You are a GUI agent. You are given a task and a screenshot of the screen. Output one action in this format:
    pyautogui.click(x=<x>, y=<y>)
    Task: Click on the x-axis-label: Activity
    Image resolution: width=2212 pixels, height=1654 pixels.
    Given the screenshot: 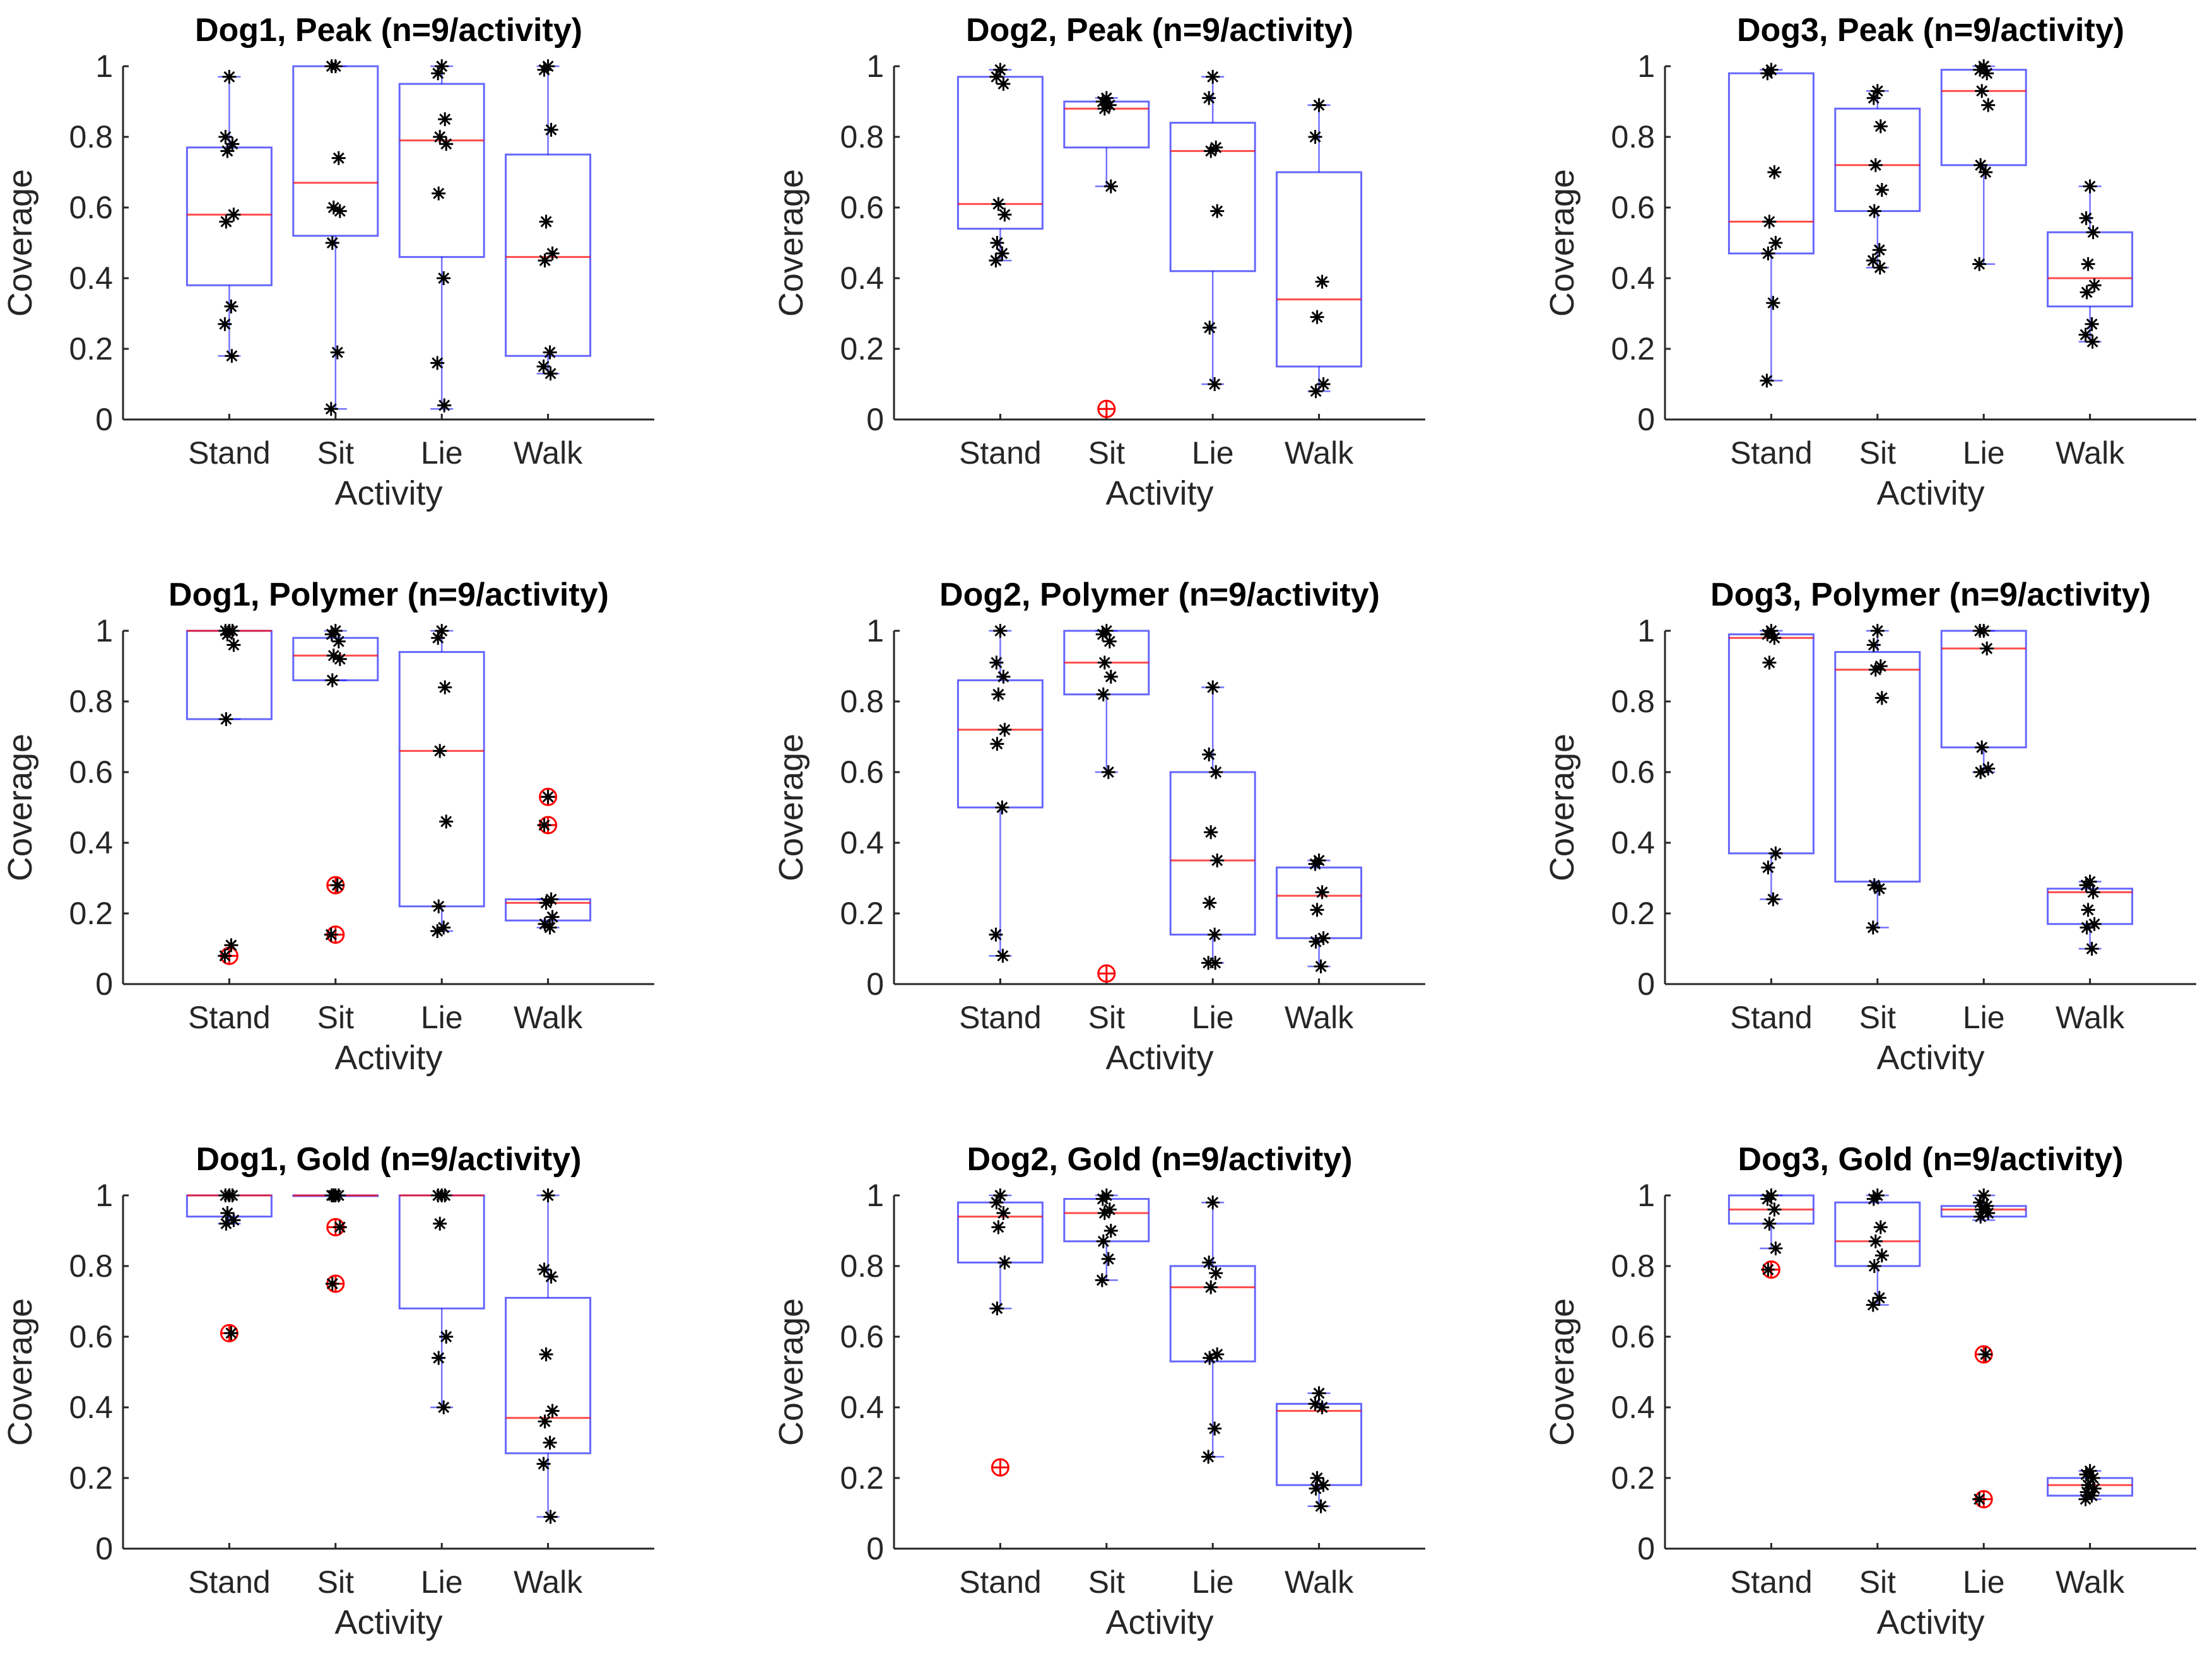 What is the action you would take?
    pyautogui.click(x=1930, y=1622)
    